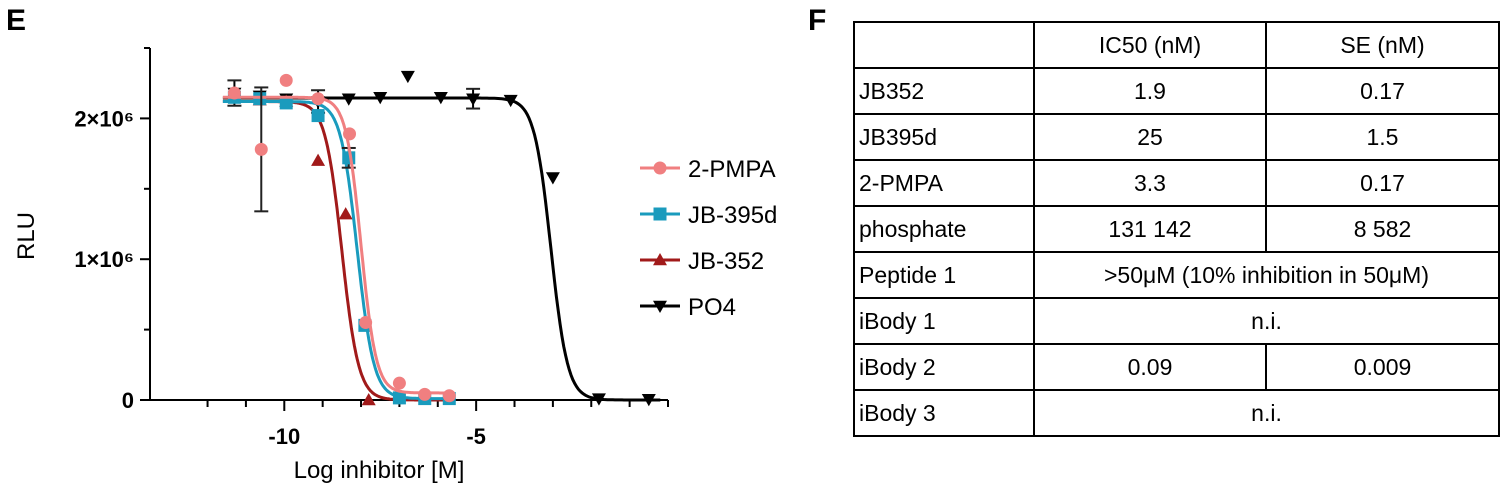 The width and height of the screenshot is (1500, 492). I want to click on table-row: JB352 1.9 0.17, so click(1132, 91).